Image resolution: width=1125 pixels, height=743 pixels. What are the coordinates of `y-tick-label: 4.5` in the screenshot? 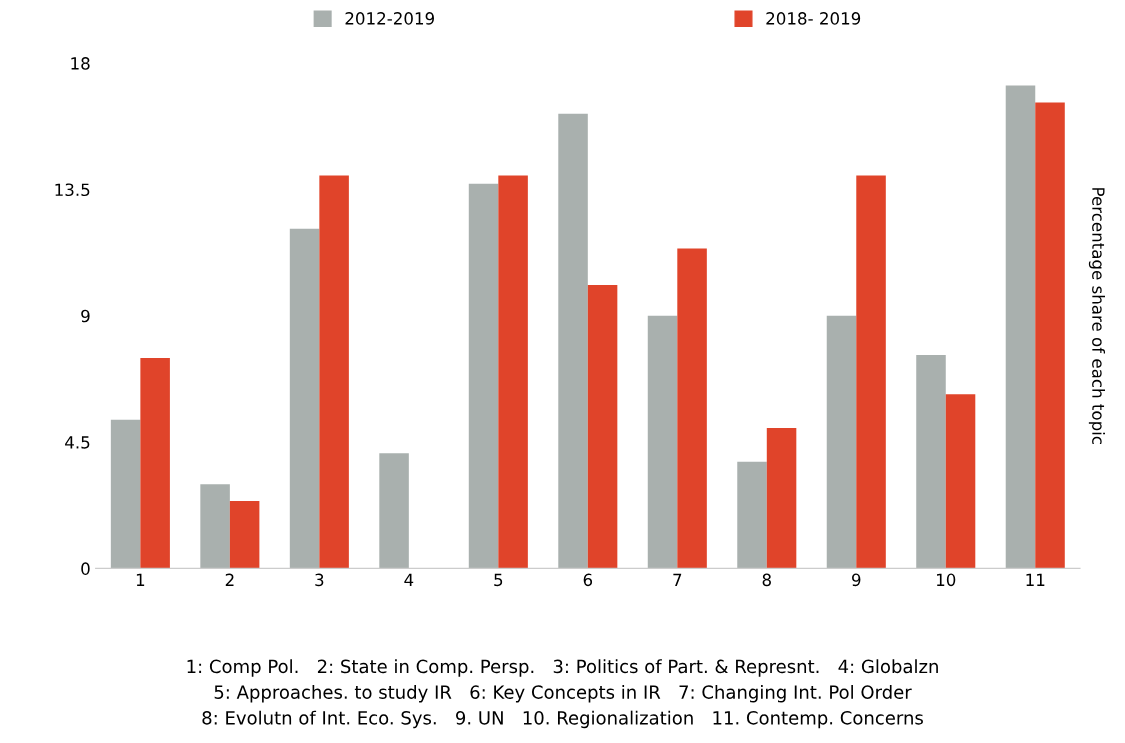 It's located at (77, 442).